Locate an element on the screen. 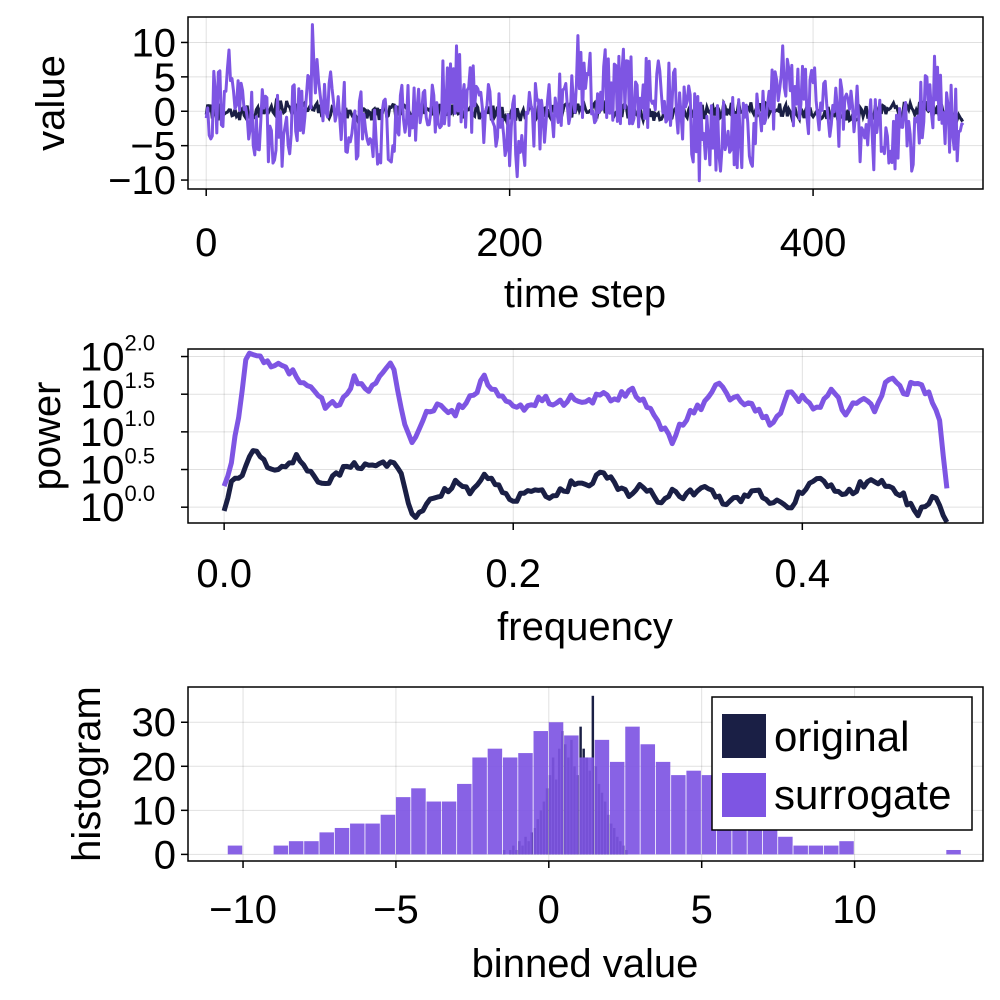 This screenshot has width=1000, height=1000. timeseries-series is located at coordinates (584, 103).